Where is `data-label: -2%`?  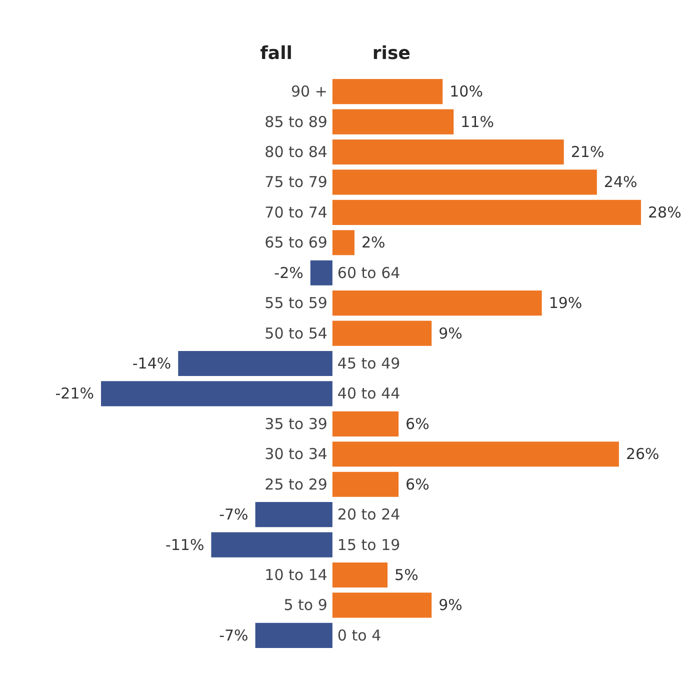 data-label: -2% is located at coordinates (289, 273).